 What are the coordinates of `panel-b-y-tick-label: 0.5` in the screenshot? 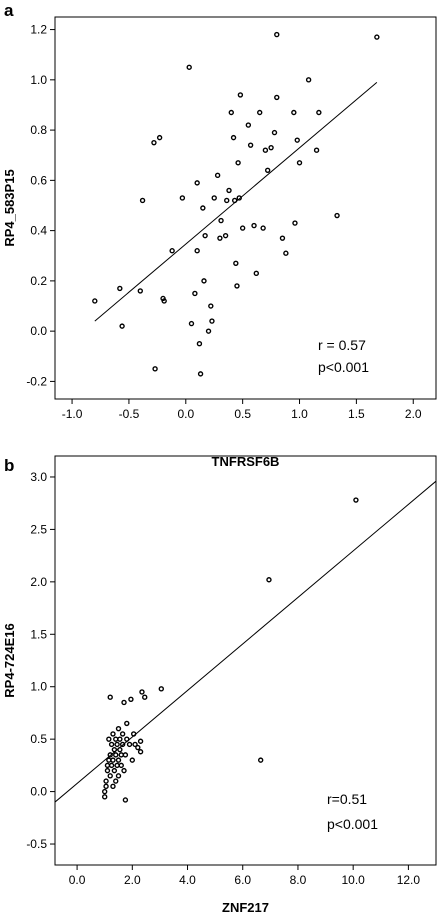 It's located at (38, 739).